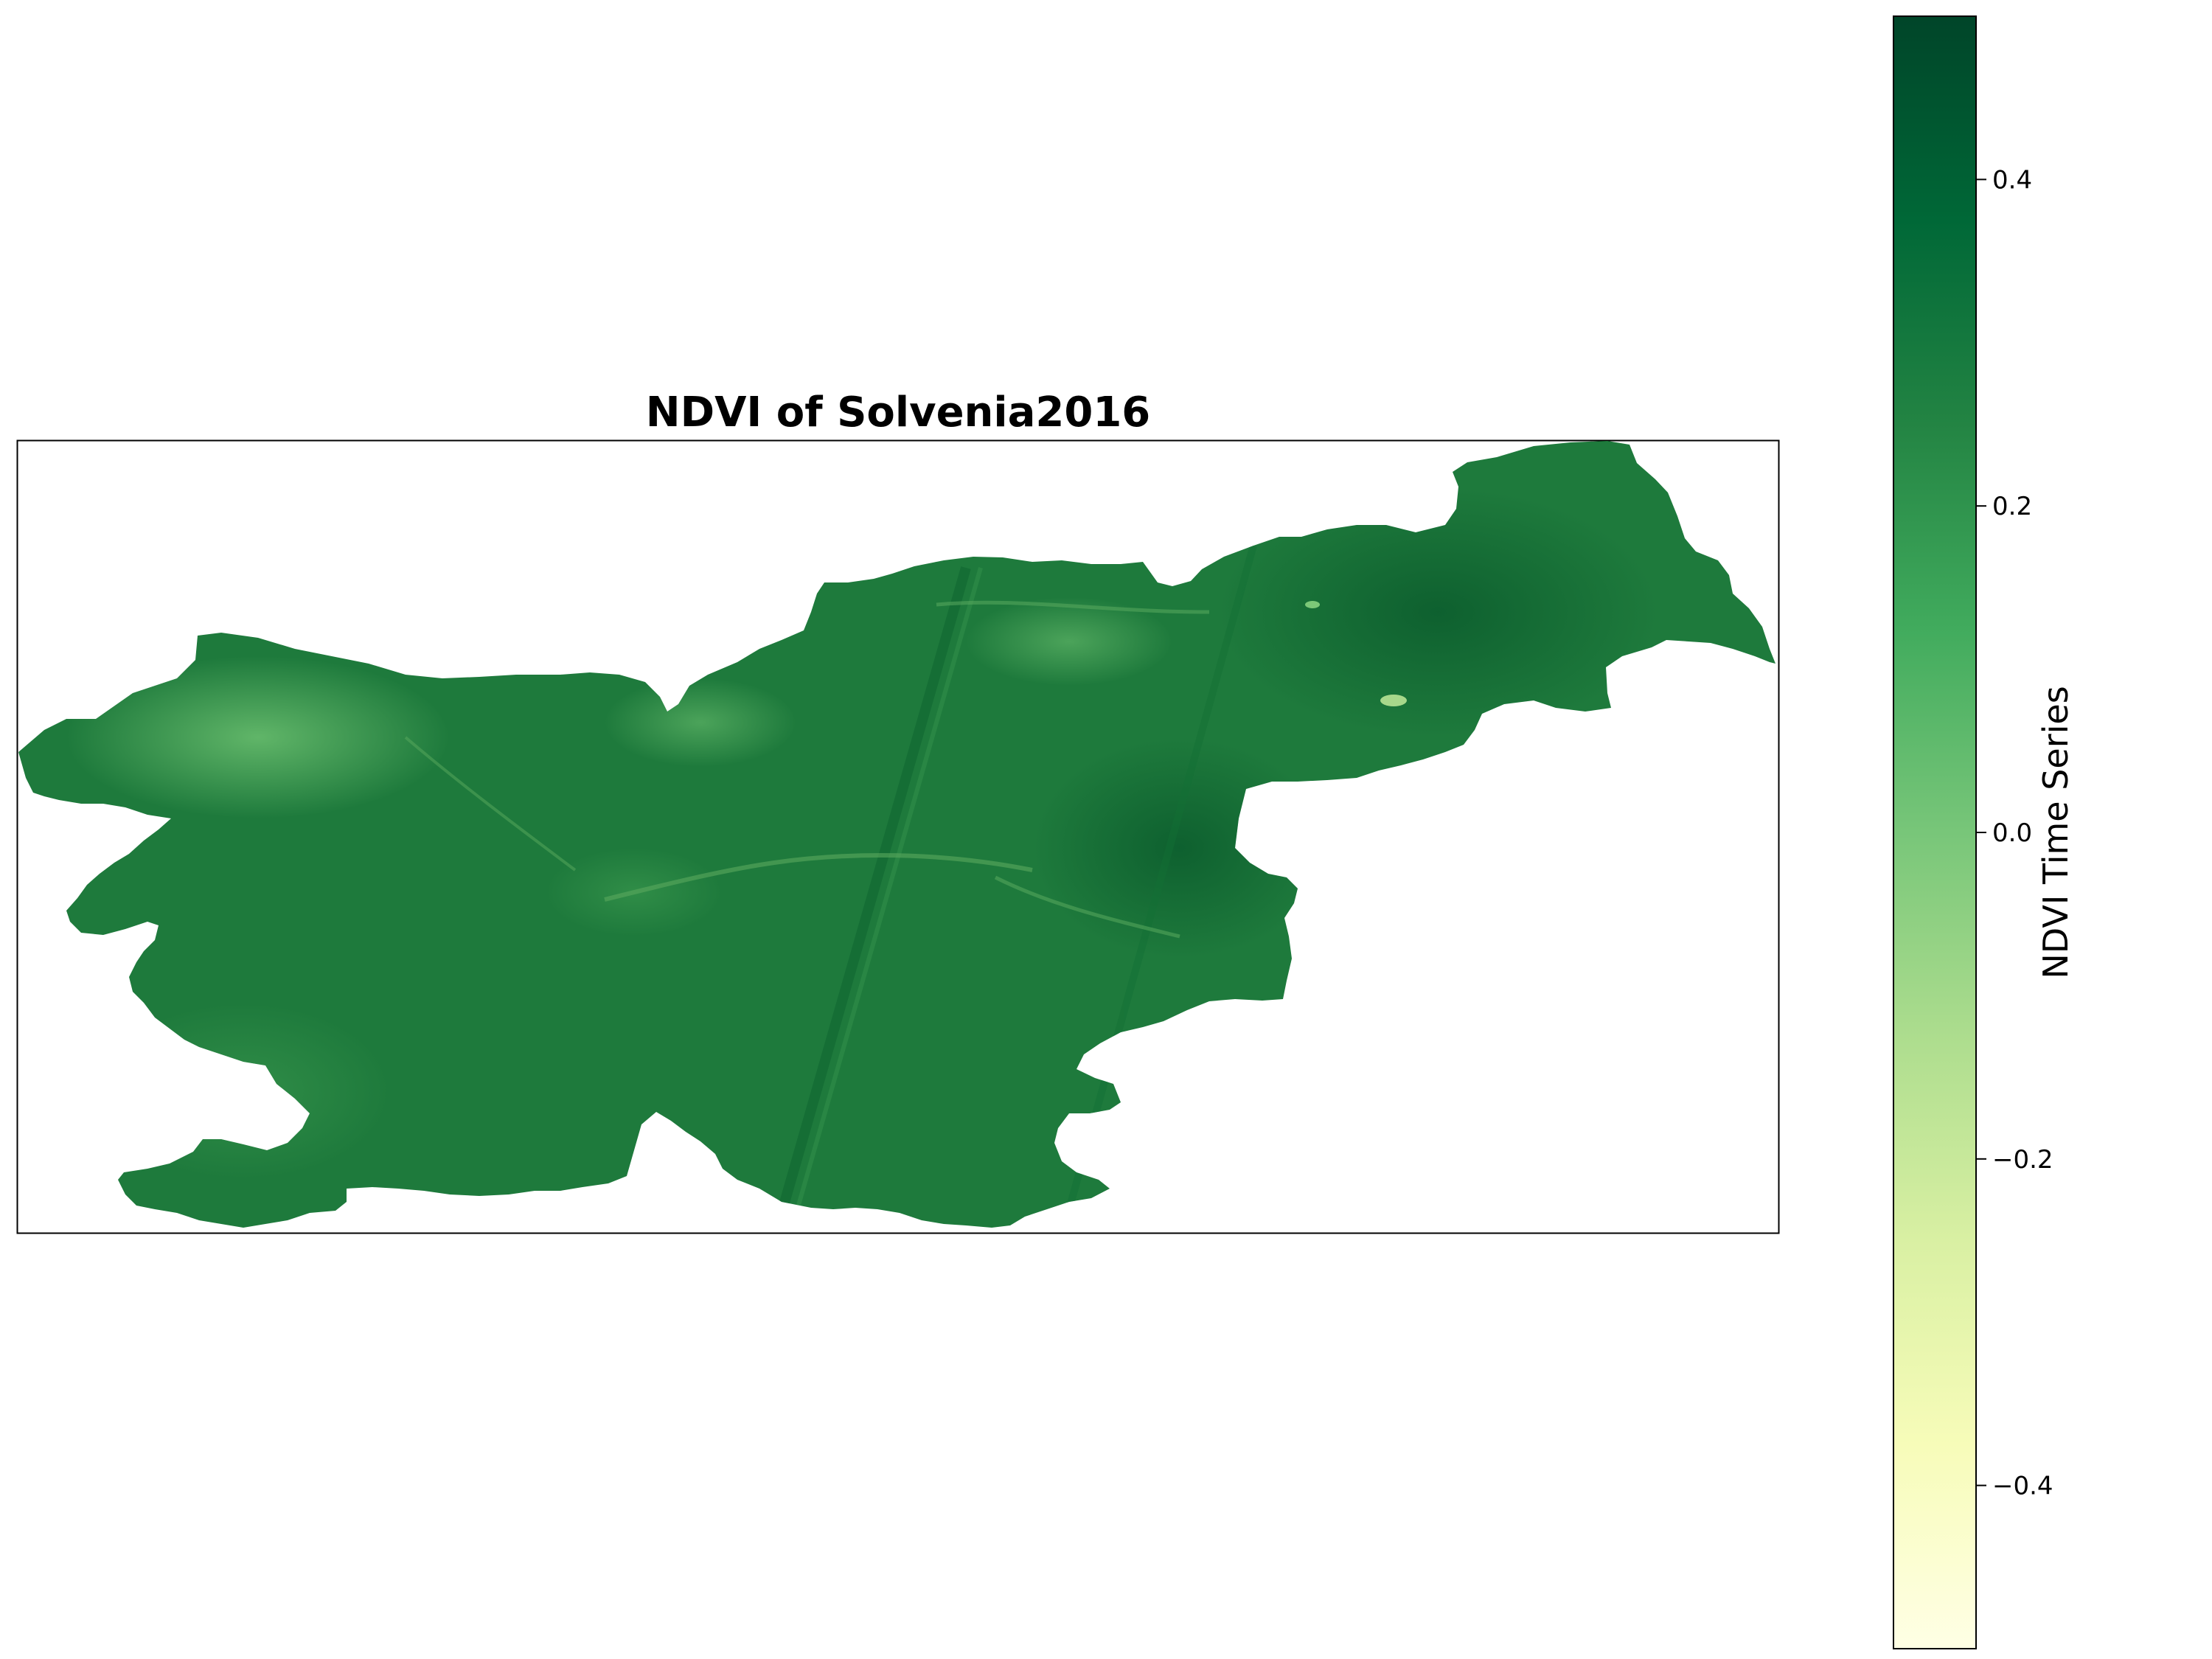  Describe the element at coordinates (2022, 1486) in the screenshot. I see `colorbar-tick-label: −0.4` at that location.